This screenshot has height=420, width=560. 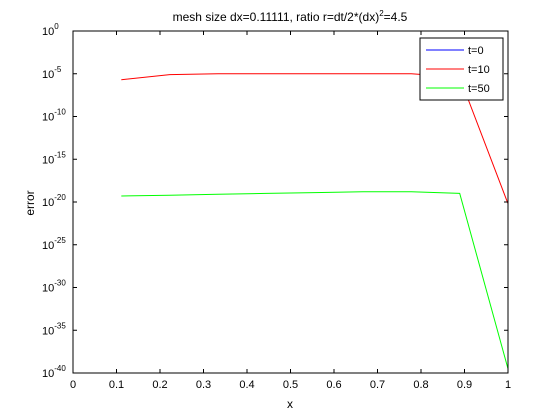 I want to click on y-tick-label: 10⁻¹⁰, so click(x=54, y=116).